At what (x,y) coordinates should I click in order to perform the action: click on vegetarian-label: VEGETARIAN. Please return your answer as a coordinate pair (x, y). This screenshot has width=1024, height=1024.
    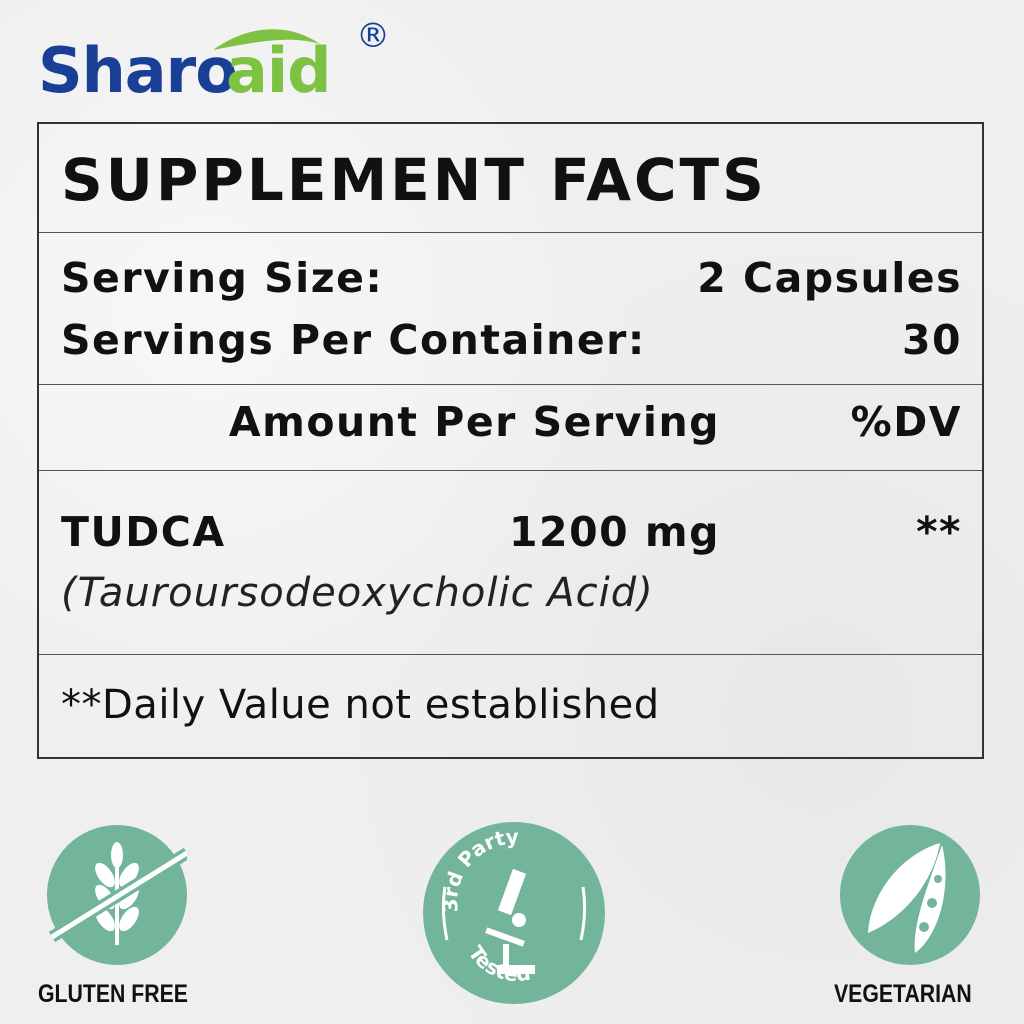
    Looking at the image, I should click on (903, 994).